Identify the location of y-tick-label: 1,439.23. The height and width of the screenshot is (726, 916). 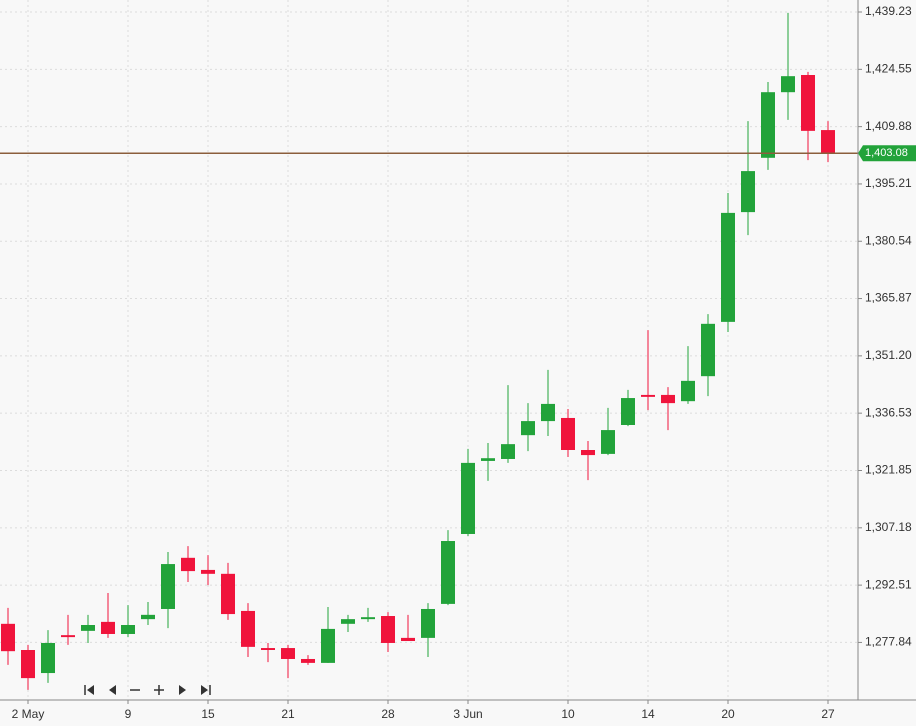
(888, 11).